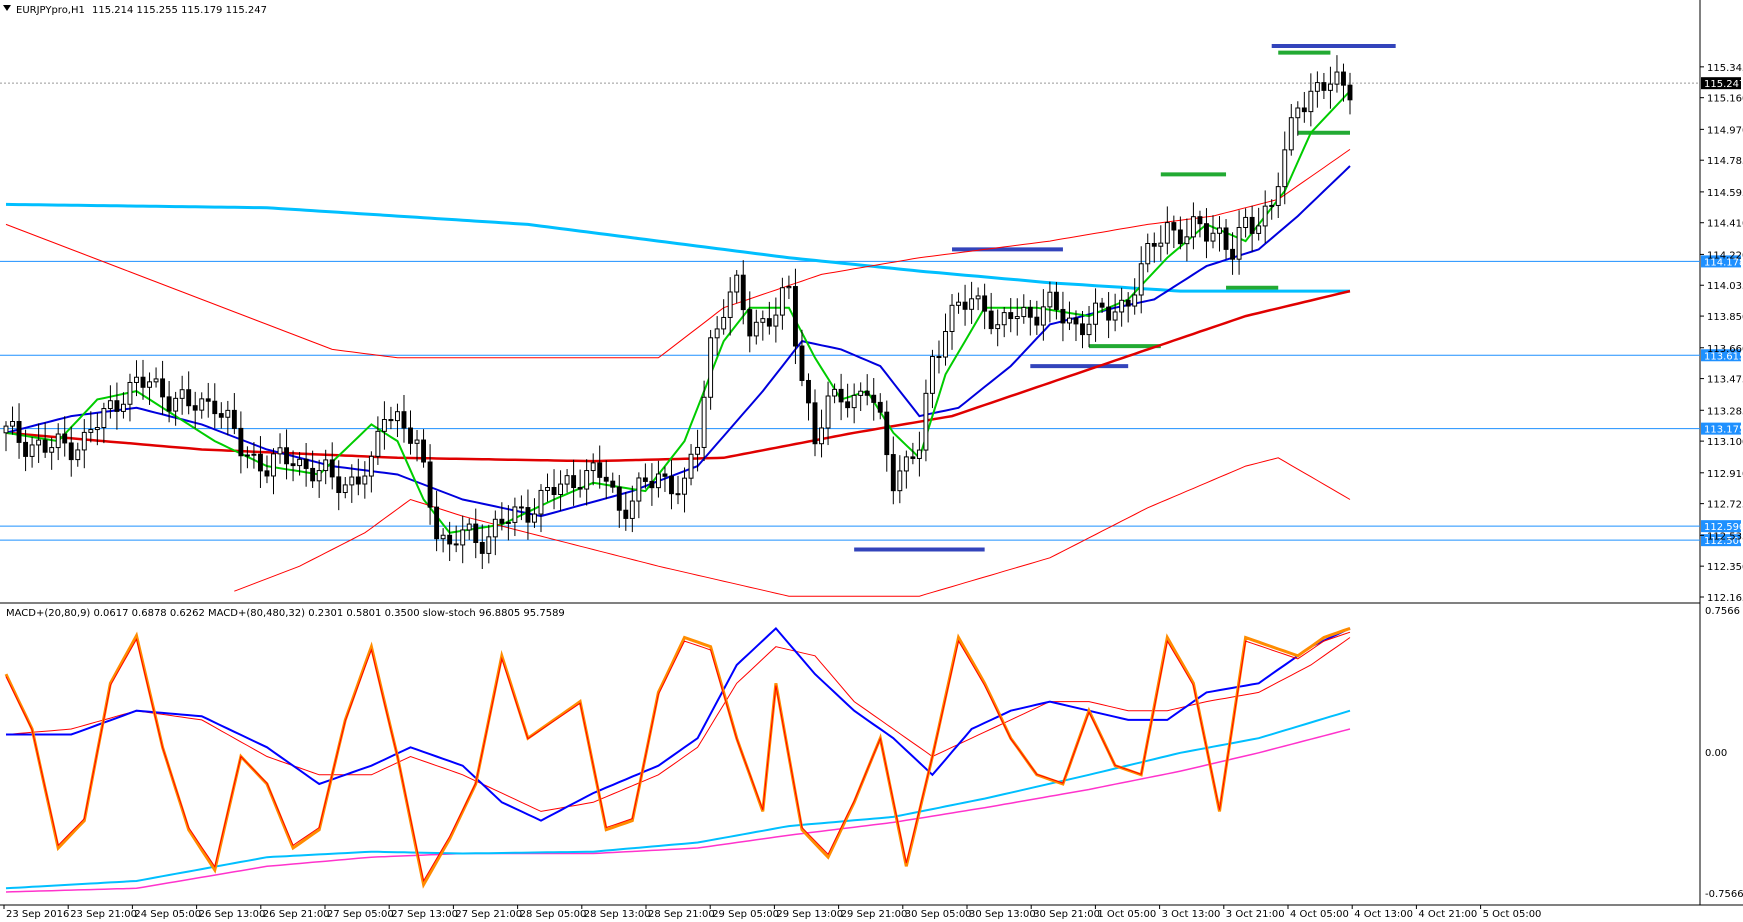  I want to click on indicator-axis-bottom: -0.7566, so click(1724, 894).